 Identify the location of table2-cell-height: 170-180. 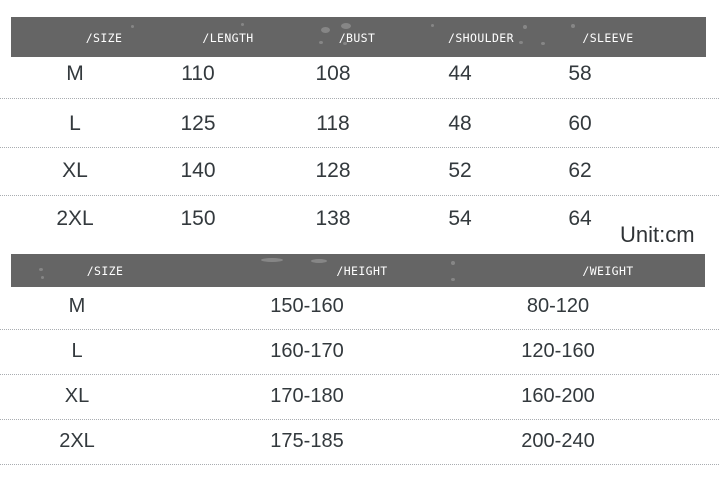
(307, 396).